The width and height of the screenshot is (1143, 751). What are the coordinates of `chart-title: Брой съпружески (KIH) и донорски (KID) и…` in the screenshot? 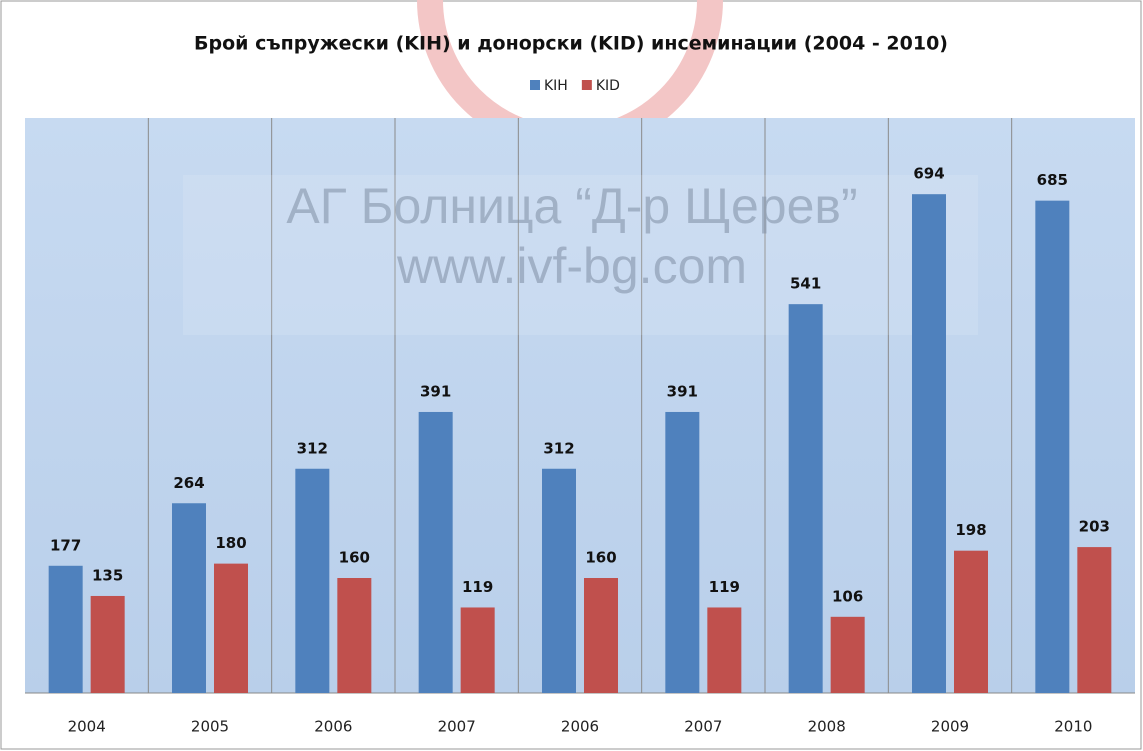 It's located at (571, 44).